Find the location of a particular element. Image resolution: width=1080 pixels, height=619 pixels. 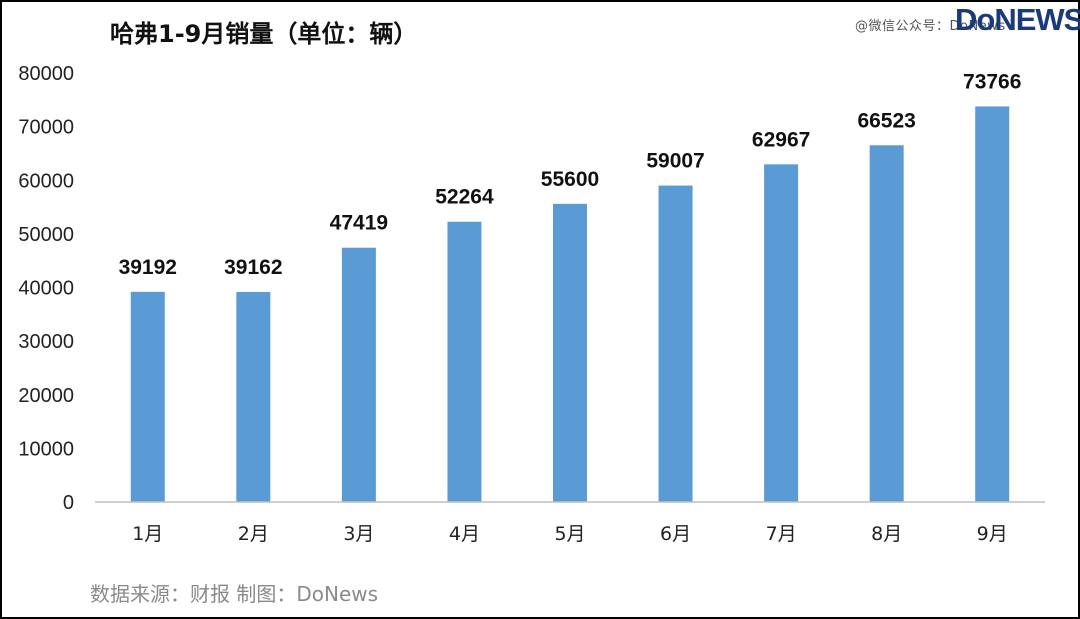

x-tick-label: 2月 is located at coordinates (253, 534).